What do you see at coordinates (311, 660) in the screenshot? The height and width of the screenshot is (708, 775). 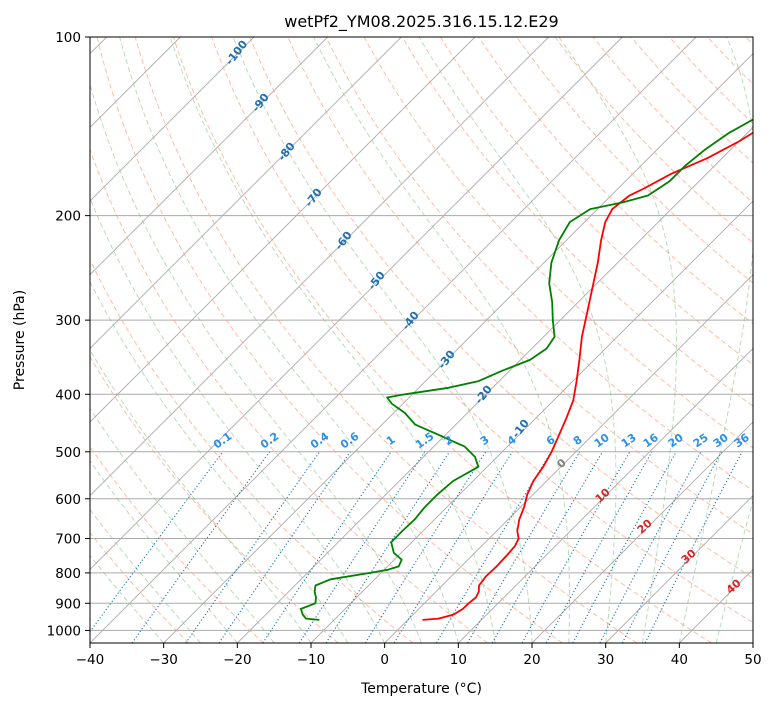 I see `x-tick-label: −10` at bounding box center [311, 660].